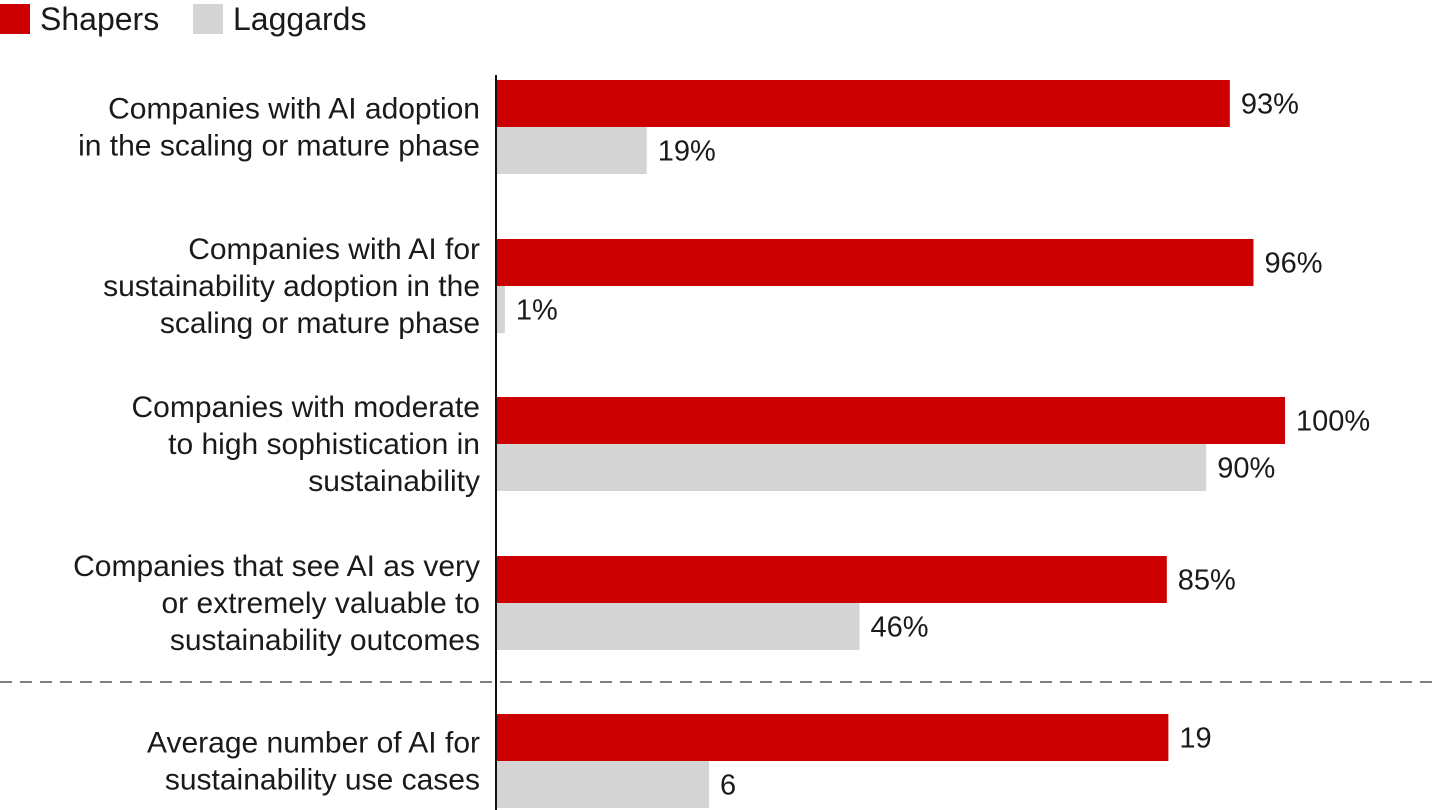 Image resolution: width=1440 pixels, height=810 pixels. I want to click on category-label-line: sustainability adoption in the, so click(291, 286).